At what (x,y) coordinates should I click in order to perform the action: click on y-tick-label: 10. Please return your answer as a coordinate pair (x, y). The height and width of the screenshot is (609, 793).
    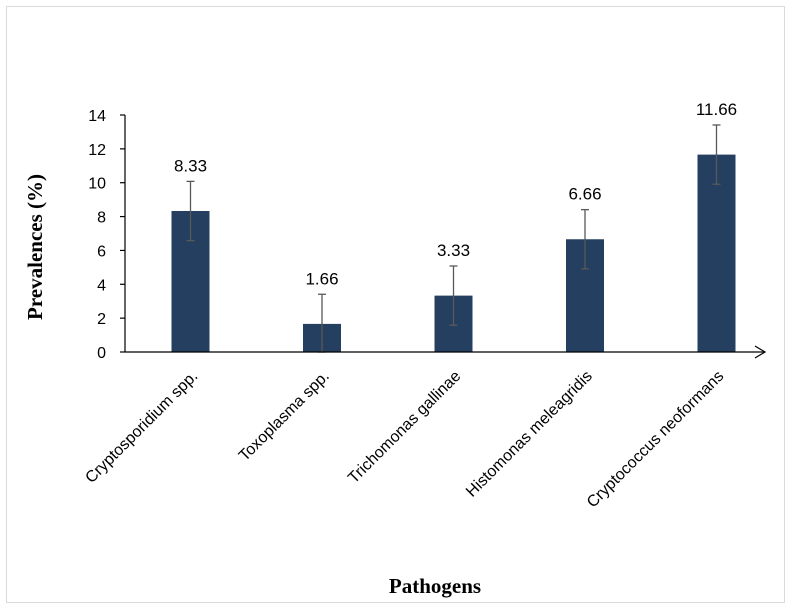
    Looking at the image, I should click on (97, 184).